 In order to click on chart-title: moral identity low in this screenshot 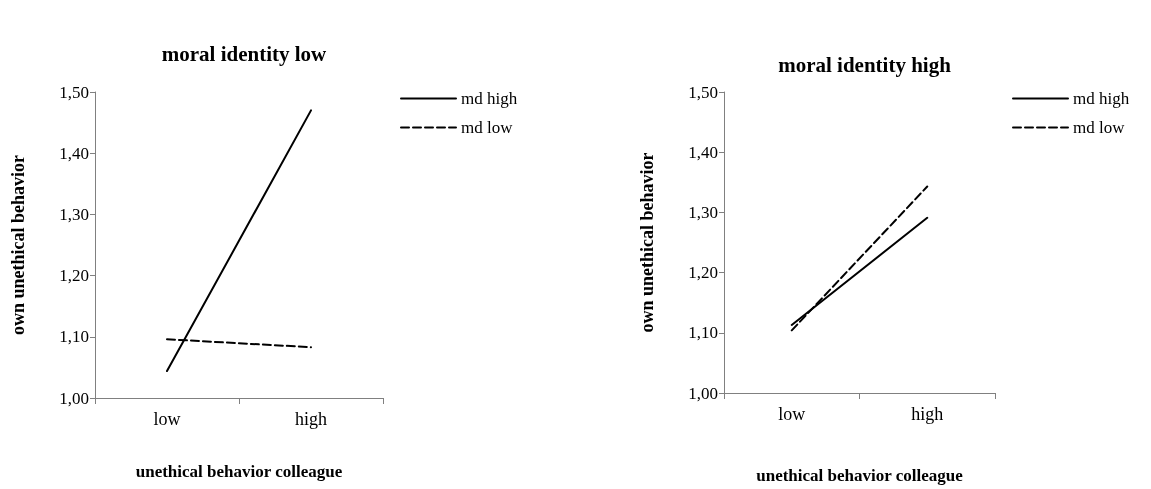, I will do `click(244, 53)`.